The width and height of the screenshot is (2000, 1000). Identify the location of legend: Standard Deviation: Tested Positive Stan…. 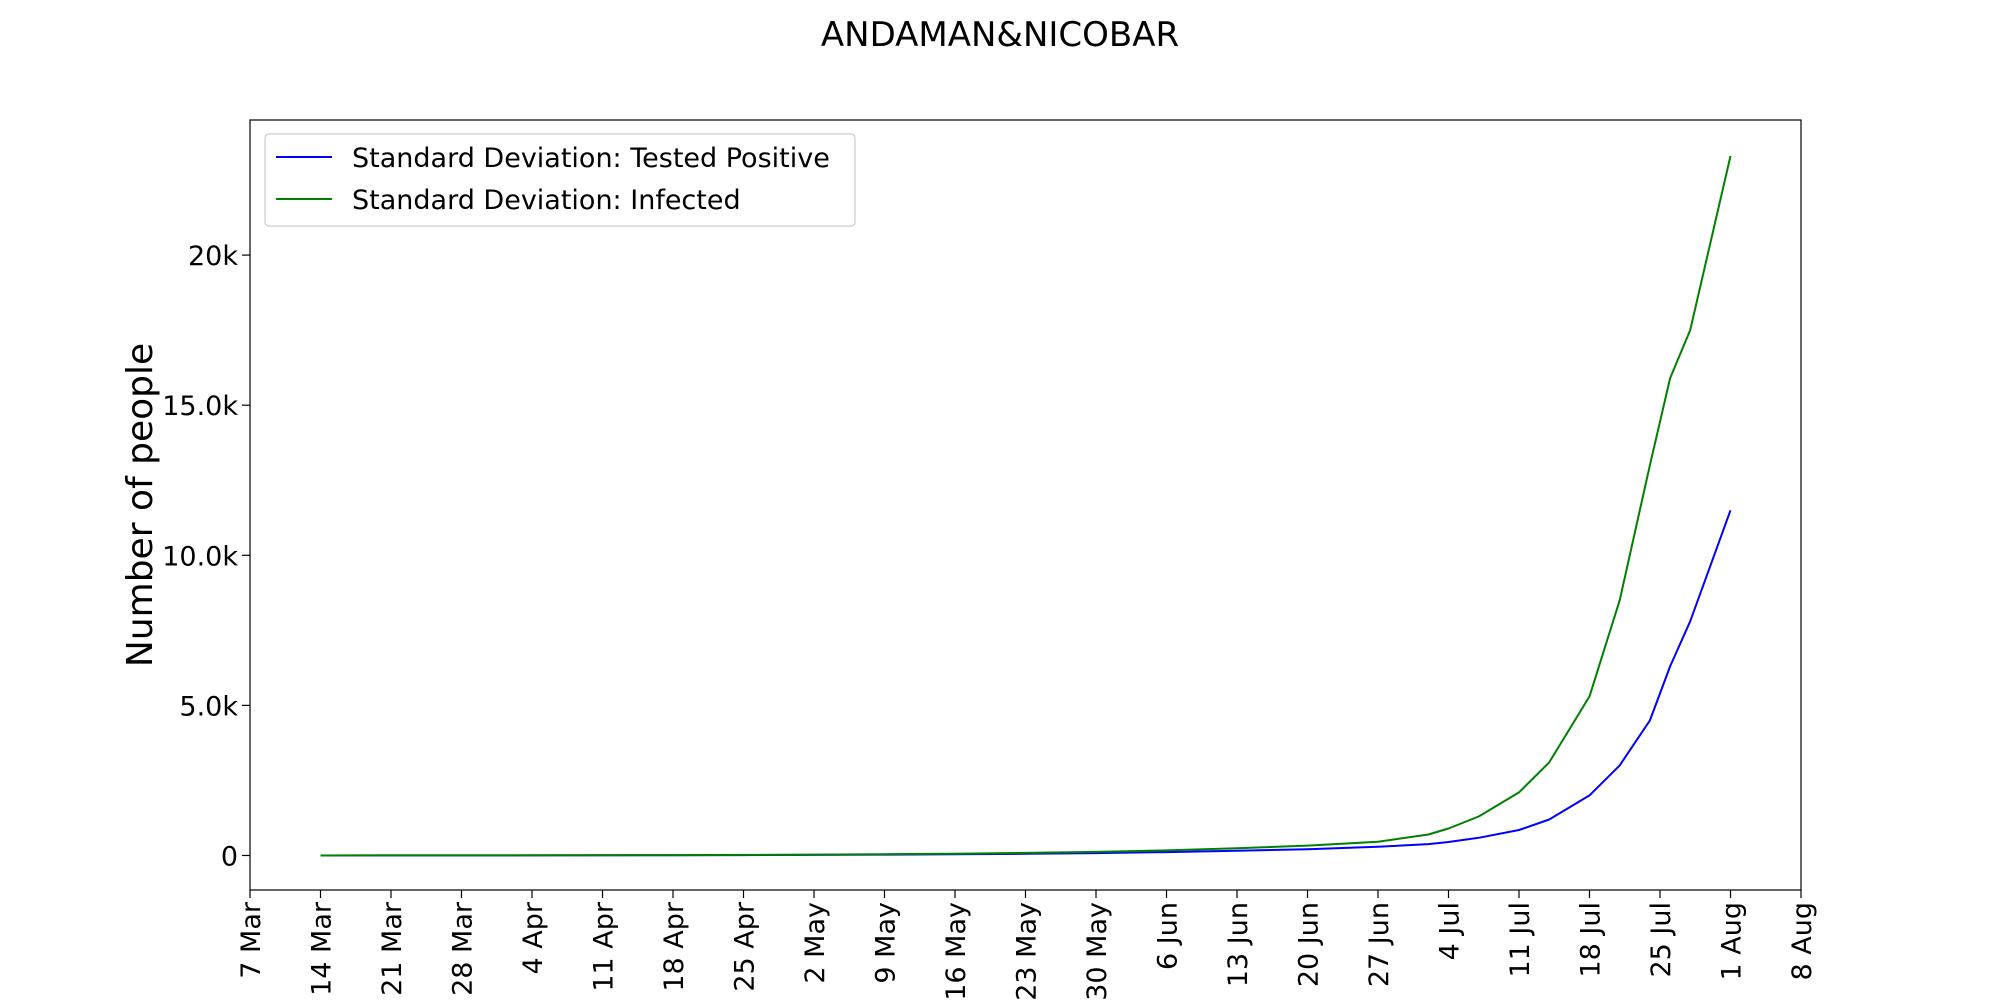
(560, 180).